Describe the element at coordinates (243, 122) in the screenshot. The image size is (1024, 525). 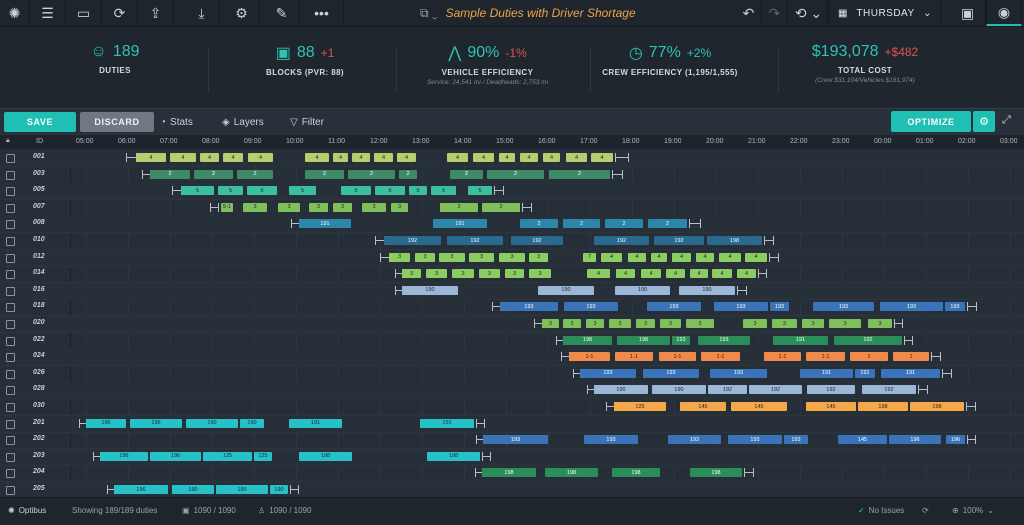
I see `layers-button: ◈ Layers` at that location.